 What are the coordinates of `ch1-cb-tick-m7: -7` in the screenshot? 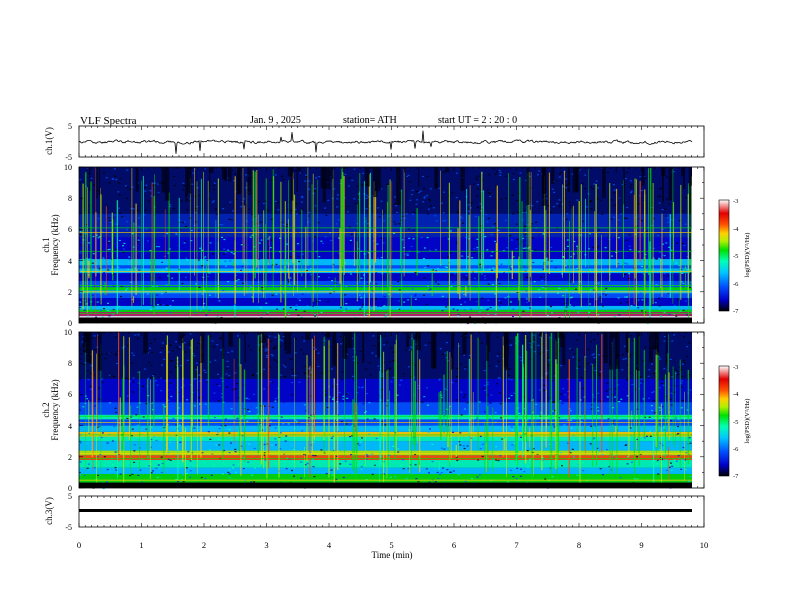 It's located at (736, 311).